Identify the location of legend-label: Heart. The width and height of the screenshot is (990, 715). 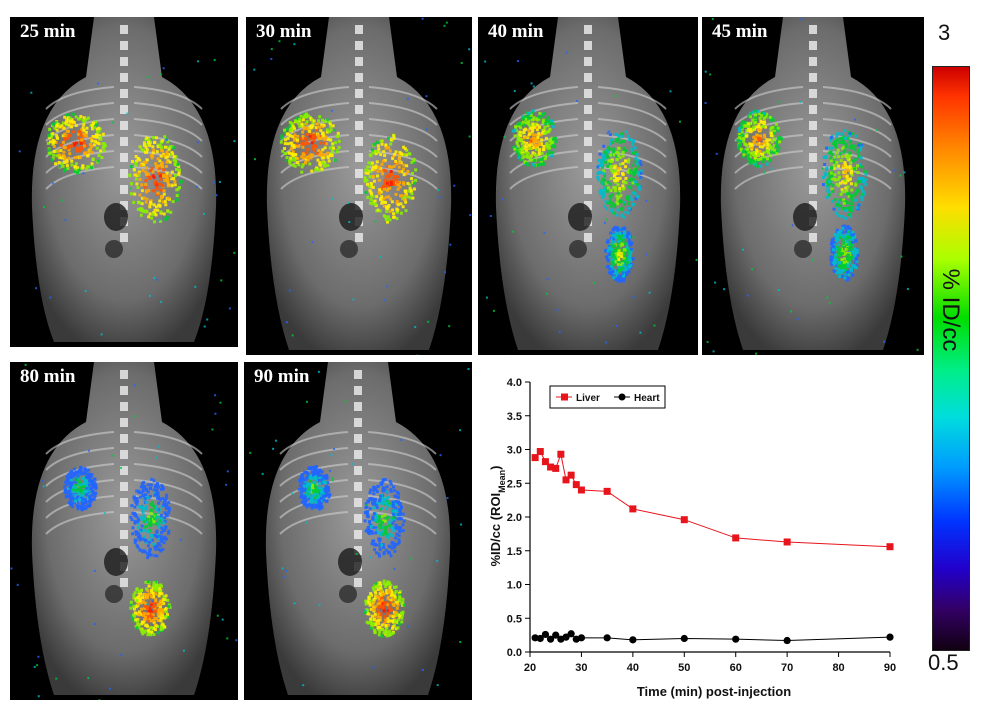
(647, 398).